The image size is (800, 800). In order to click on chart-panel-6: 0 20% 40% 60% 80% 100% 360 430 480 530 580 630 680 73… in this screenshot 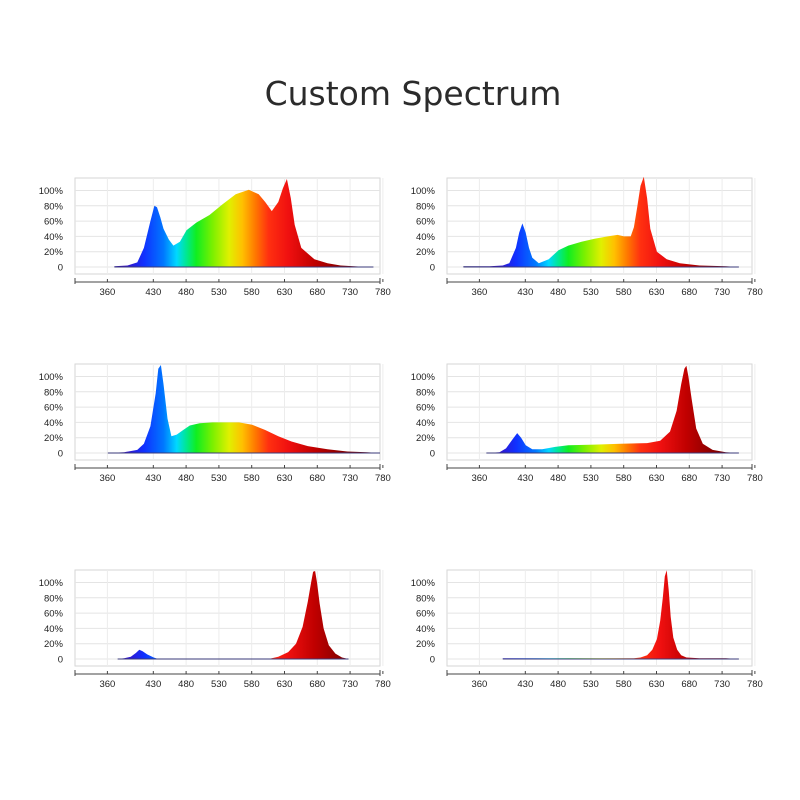, I will do `click(587, 629)`.